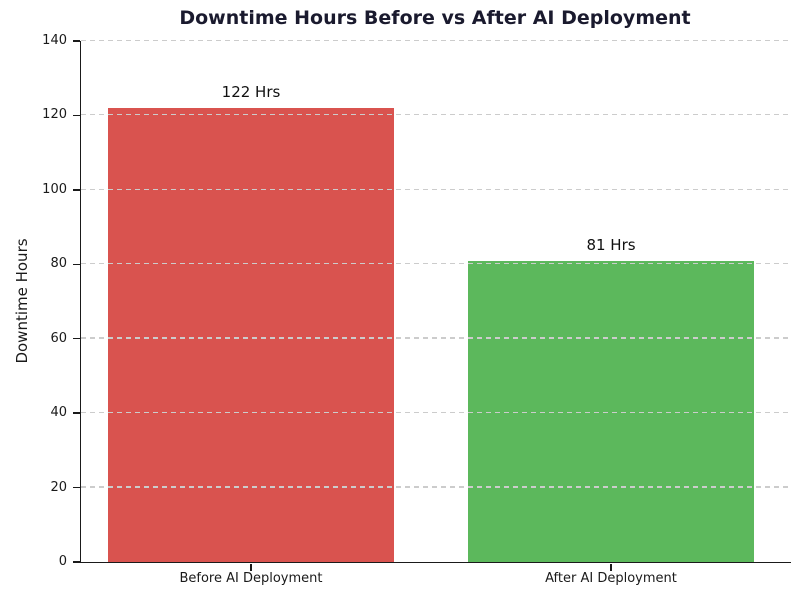  I want to click on y-tick-label: 60, so click(58, 338).